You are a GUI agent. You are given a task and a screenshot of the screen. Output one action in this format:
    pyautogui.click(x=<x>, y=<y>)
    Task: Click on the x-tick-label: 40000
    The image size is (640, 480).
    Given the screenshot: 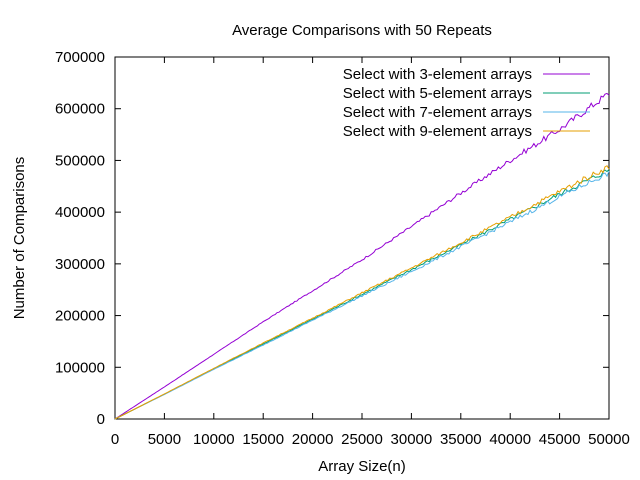 What is the action you would take?
    pyautogui.click(x=510, y=439)
    